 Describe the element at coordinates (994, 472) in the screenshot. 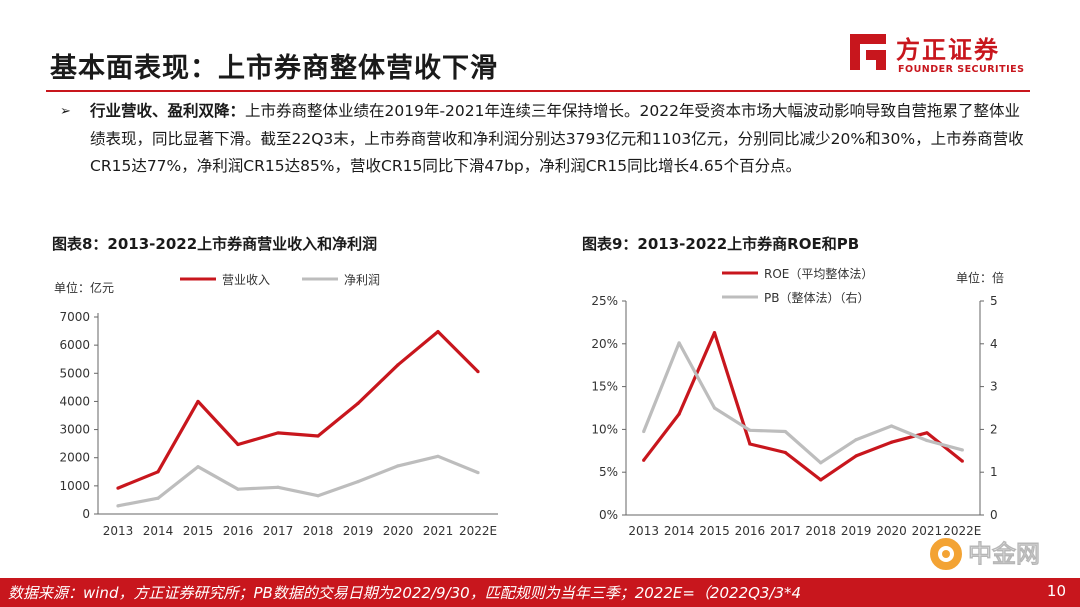

I see `right-y-tick-label: 1` at that location.